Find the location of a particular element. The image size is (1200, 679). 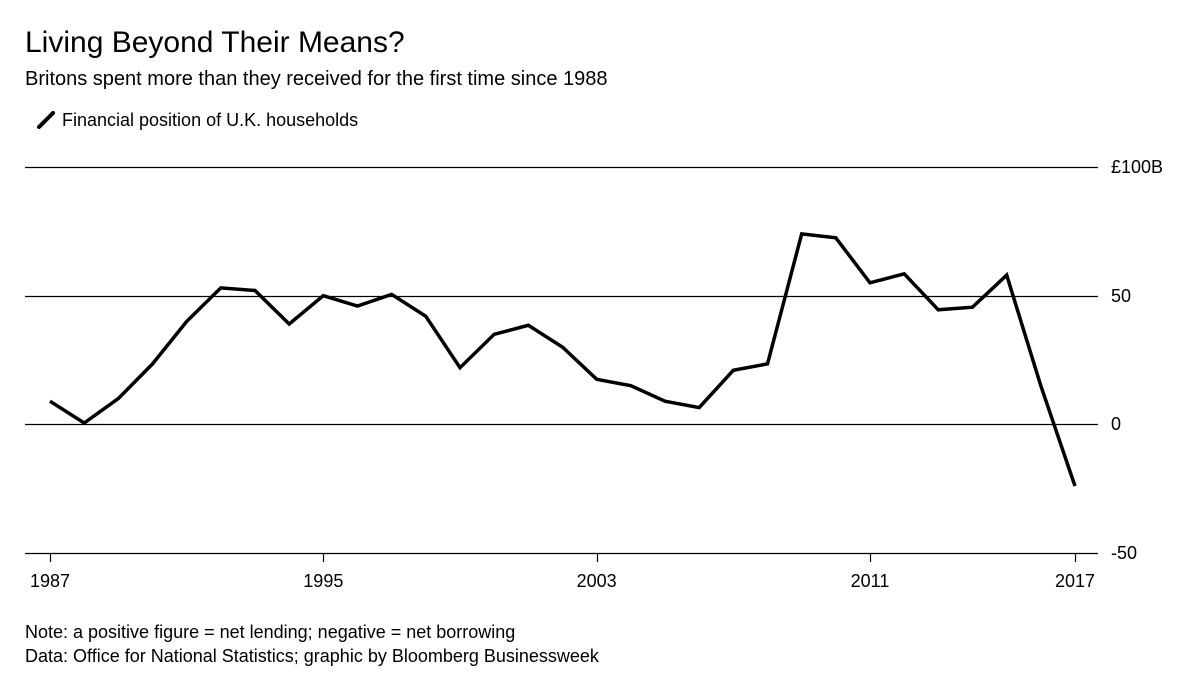

chart-legend: Financial position of U.K. households is located at coordinates (197, 120).